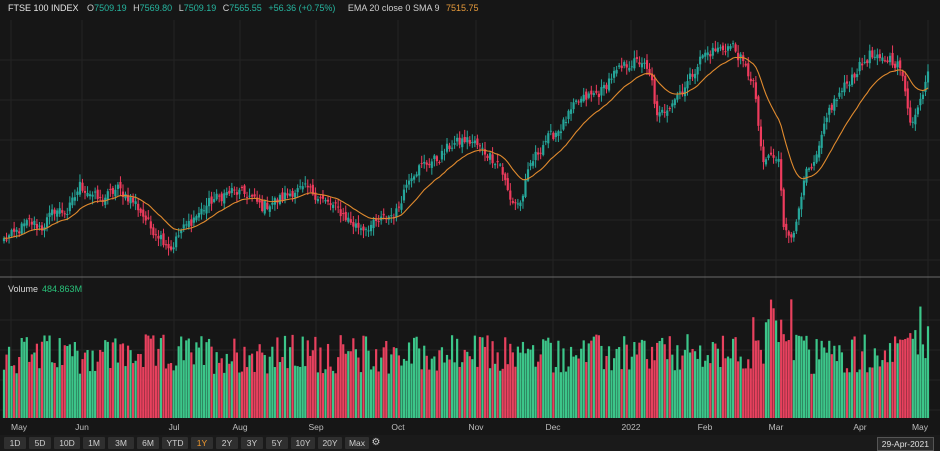 The height and width of the screenshot is (451, 940). Describe the element at coordinates (40, 443) in the screenshot. I see `range-button-5d: 5D` at that location.